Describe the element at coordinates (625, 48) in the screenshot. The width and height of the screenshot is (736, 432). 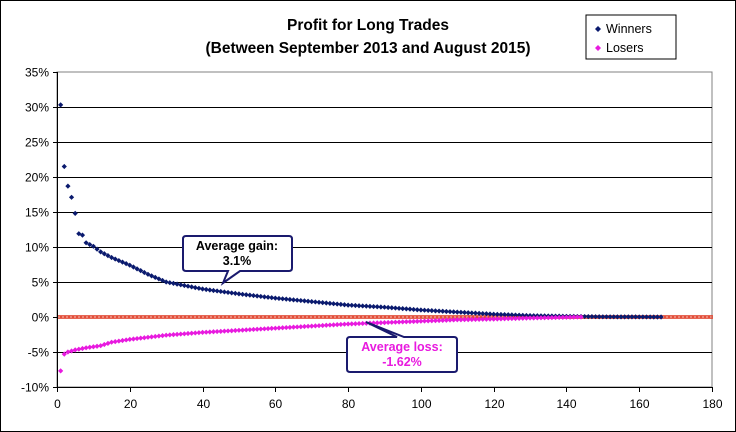
I see `legend-label-losers: Losers` at that location.